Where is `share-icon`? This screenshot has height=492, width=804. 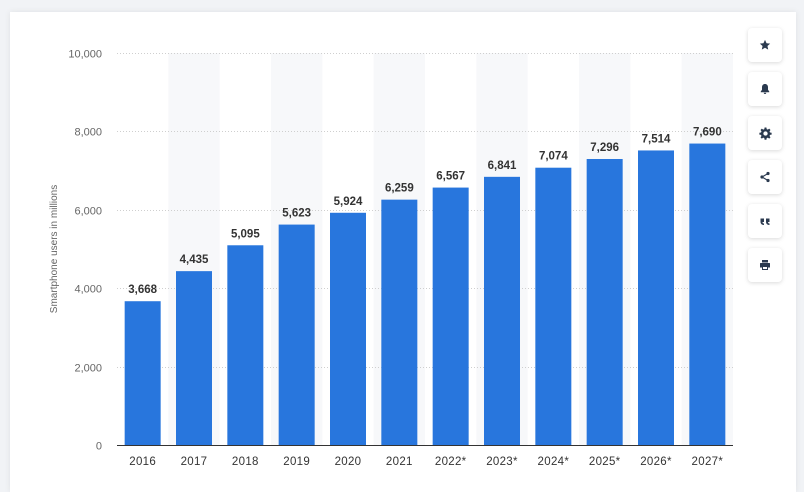
share-icon is located at coordinates (765, 177).